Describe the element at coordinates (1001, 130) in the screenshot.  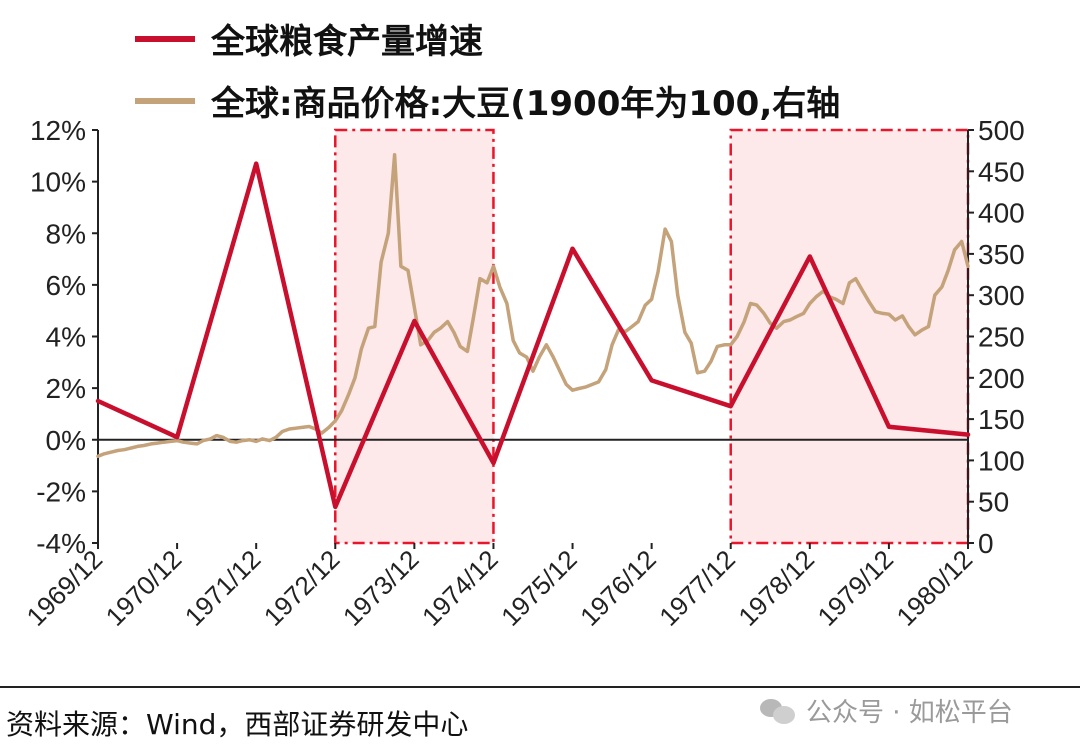
I see `right-tick-label: 500` at that location.